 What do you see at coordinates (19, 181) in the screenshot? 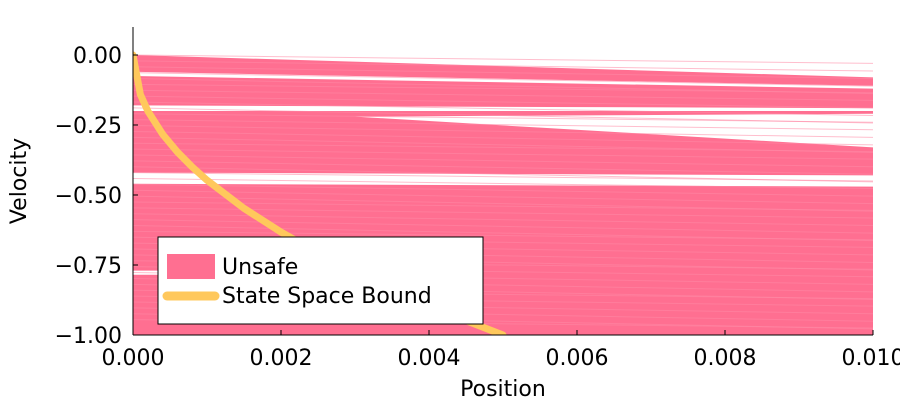
I see `y-axis-label: Velocity` at bounding box center [19, 181].